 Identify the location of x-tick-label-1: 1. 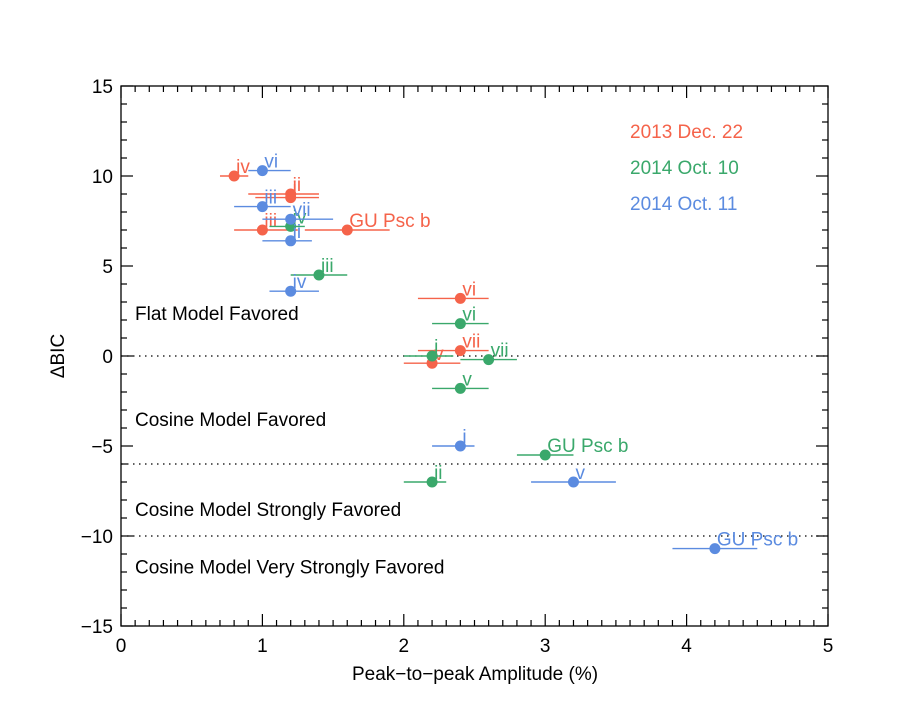
(262, 646).